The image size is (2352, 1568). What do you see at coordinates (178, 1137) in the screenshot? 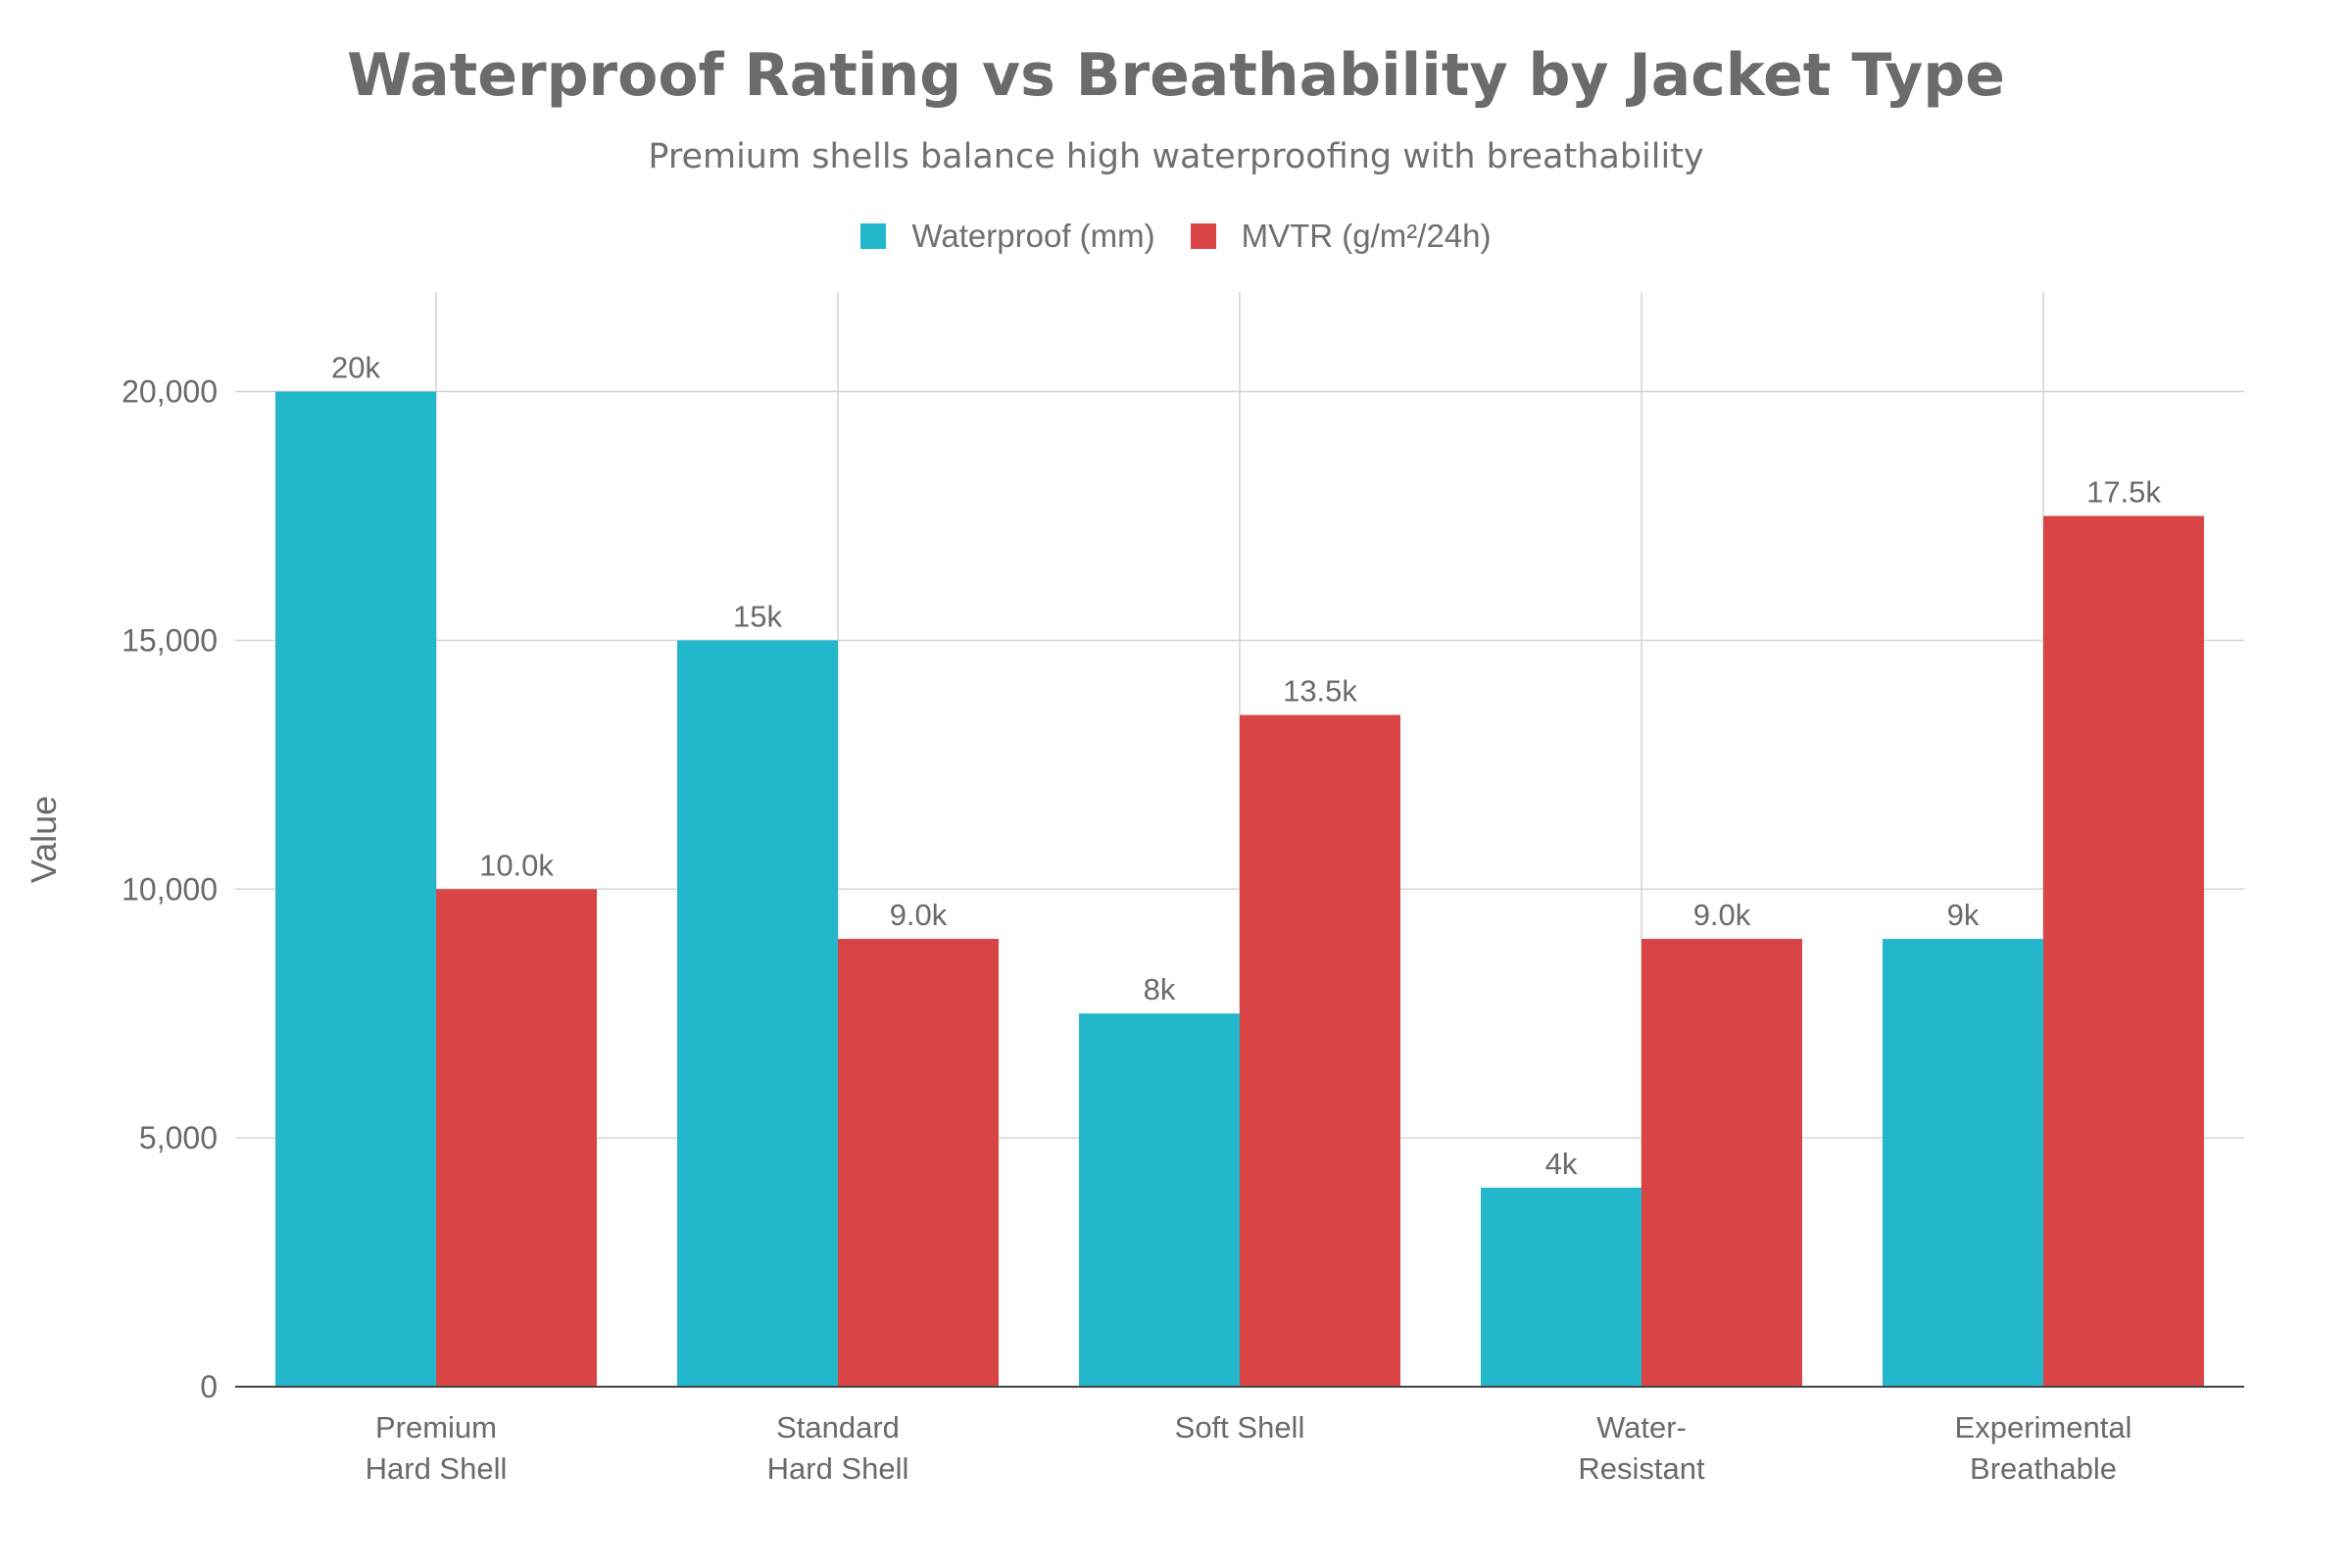
I see `y-tick-label: 5,000` at bounding box center [178, 1137].